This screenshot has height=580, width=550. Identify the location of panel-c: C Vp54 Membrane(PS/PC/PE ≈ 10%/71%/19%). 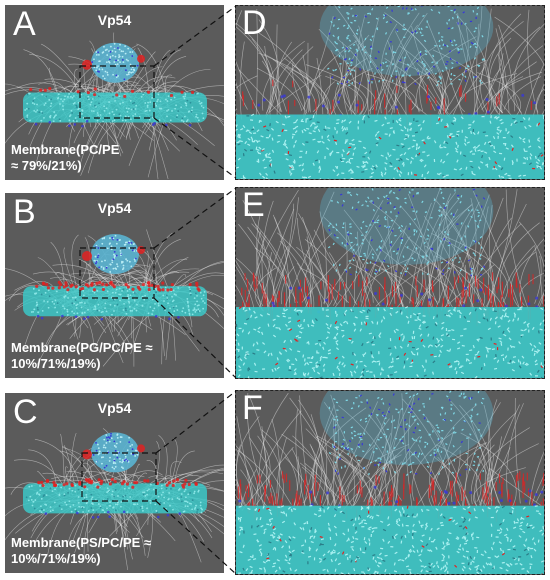
(114, 483).